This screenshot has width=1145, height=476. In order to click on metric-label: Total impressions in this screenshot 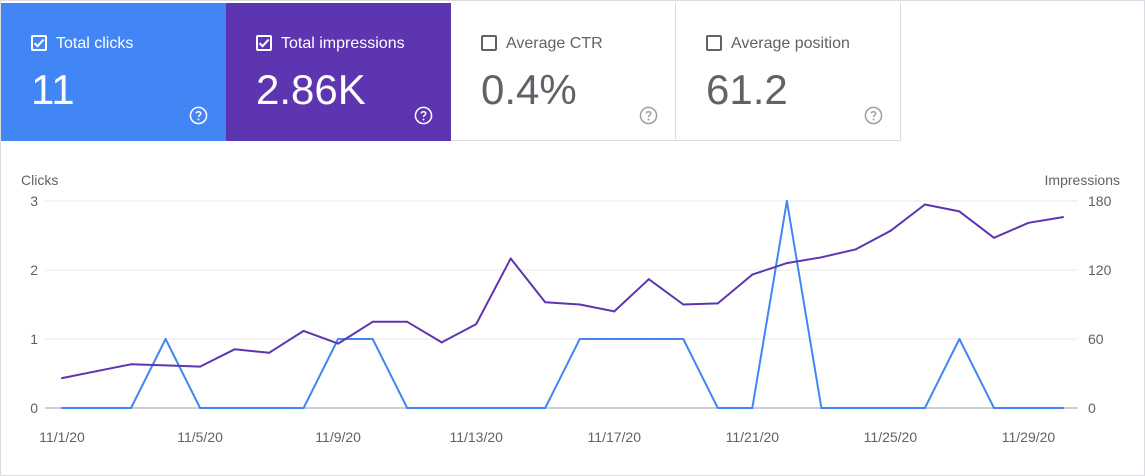, I will do `click(343, 43)`.